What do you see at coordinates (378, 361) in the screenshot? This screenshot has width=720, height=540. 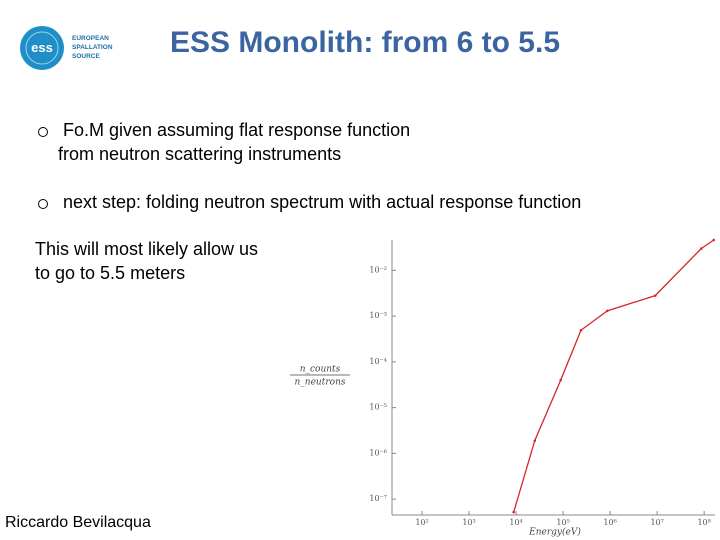 I see `y-tick-label: 10⁻⁴` at bounding box center [378, 361].